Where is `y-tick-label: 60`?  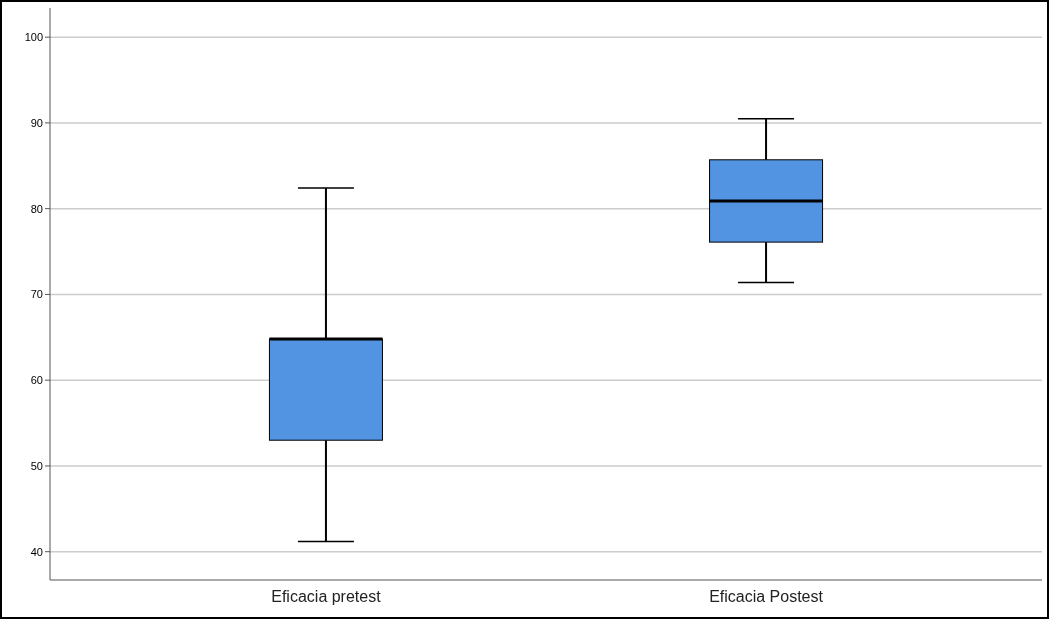
y-tick-label: 60 is located at coordinates (36, 380).